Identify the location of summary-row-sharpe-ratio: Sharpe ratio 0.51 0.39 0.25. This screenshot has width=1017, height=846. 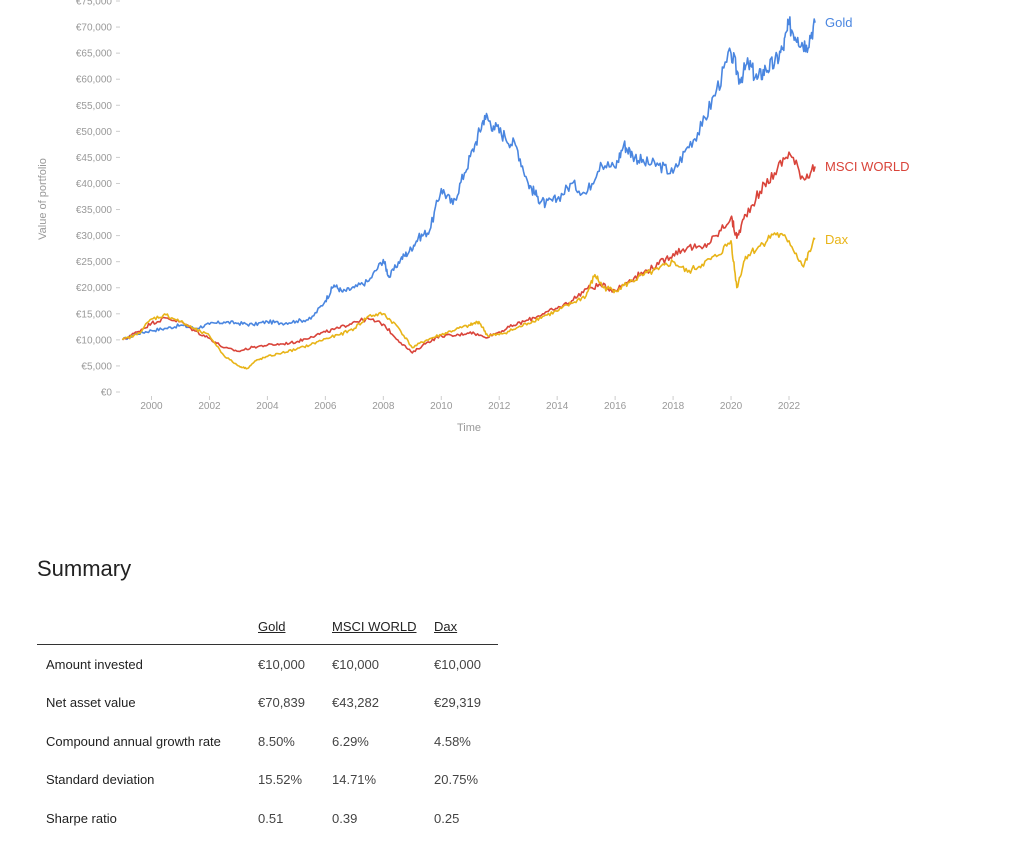
(267, 818).